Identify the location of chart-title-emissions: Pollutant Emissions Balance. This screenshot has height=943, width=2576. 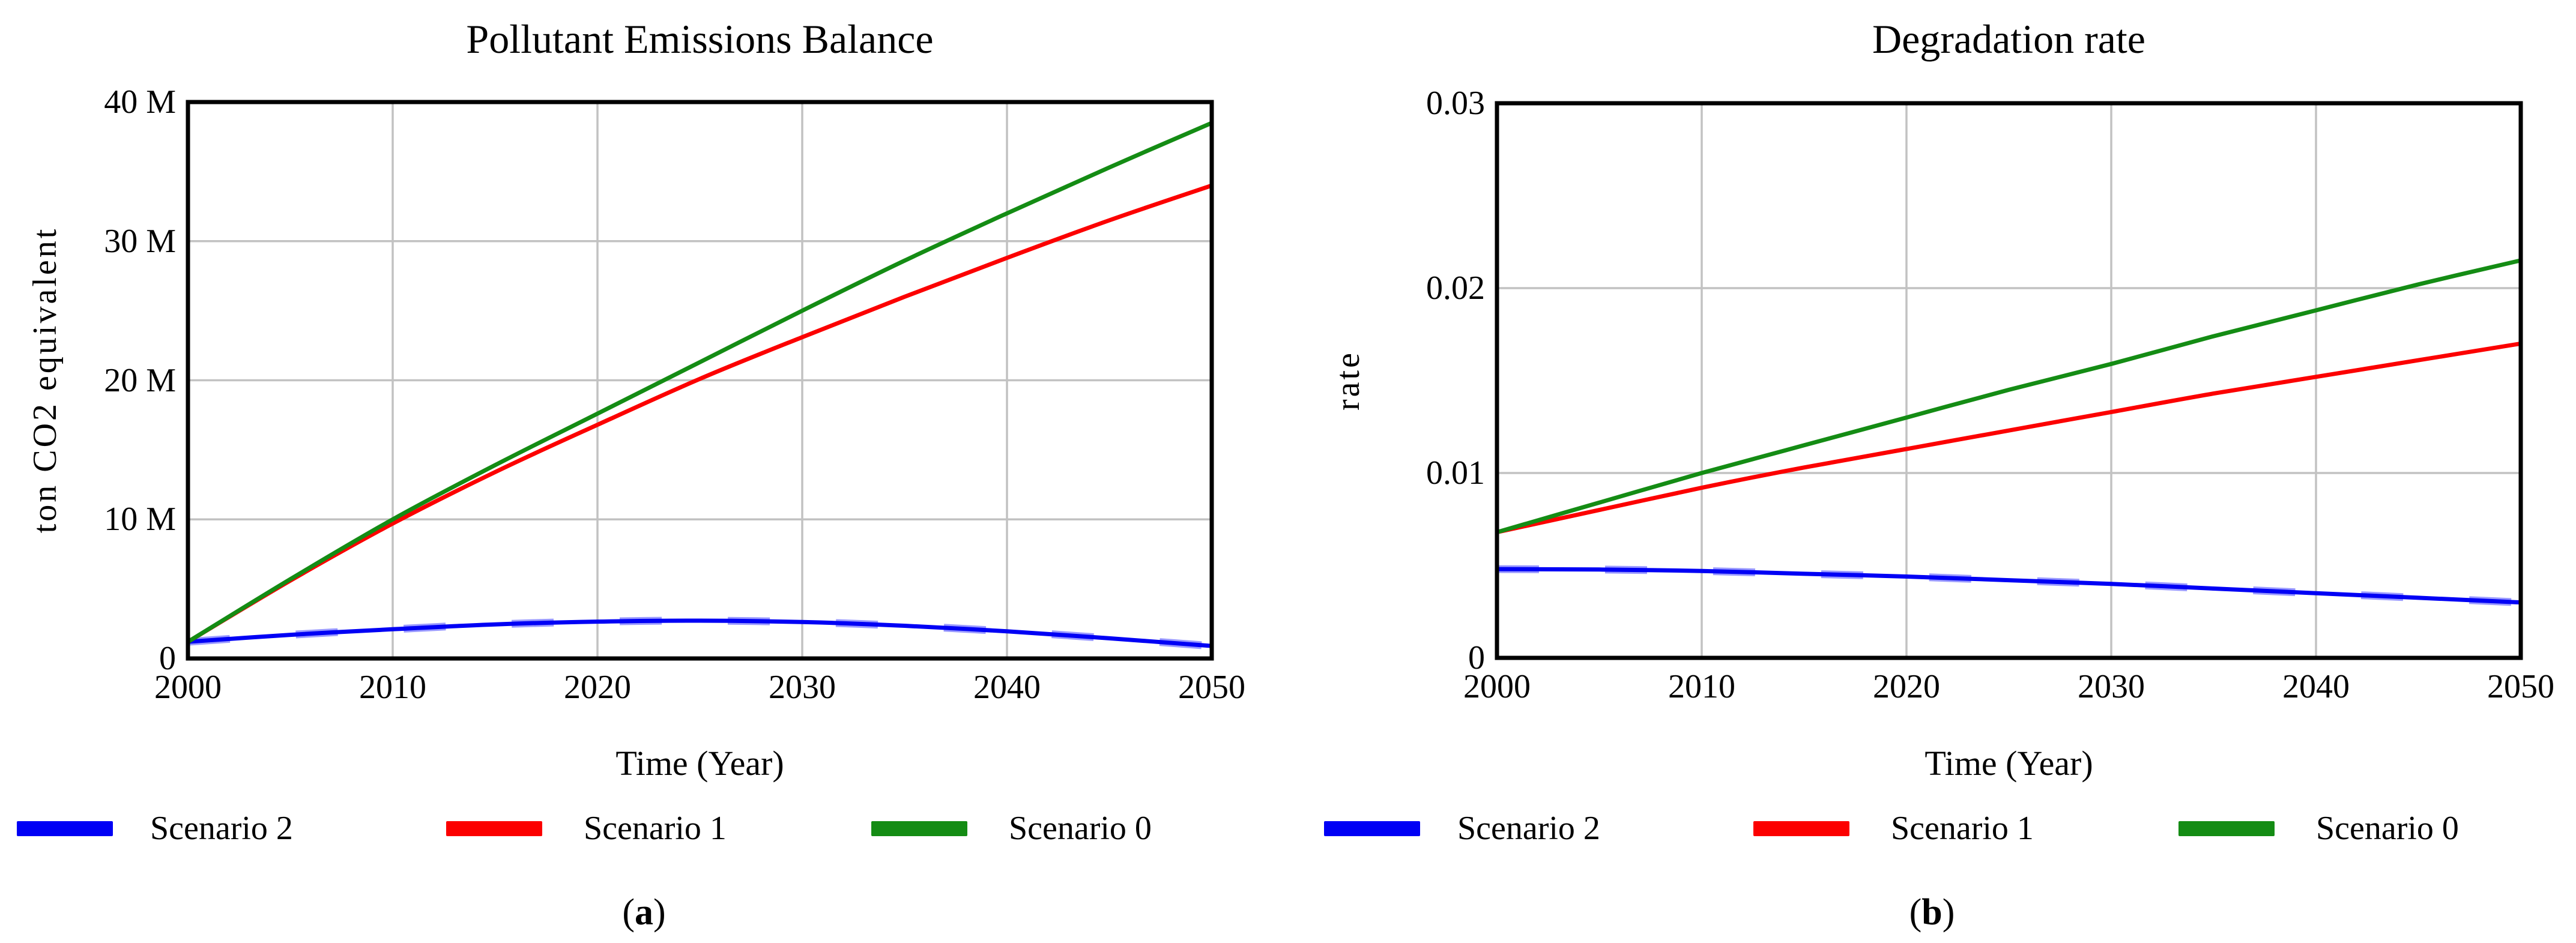
(700, 39).